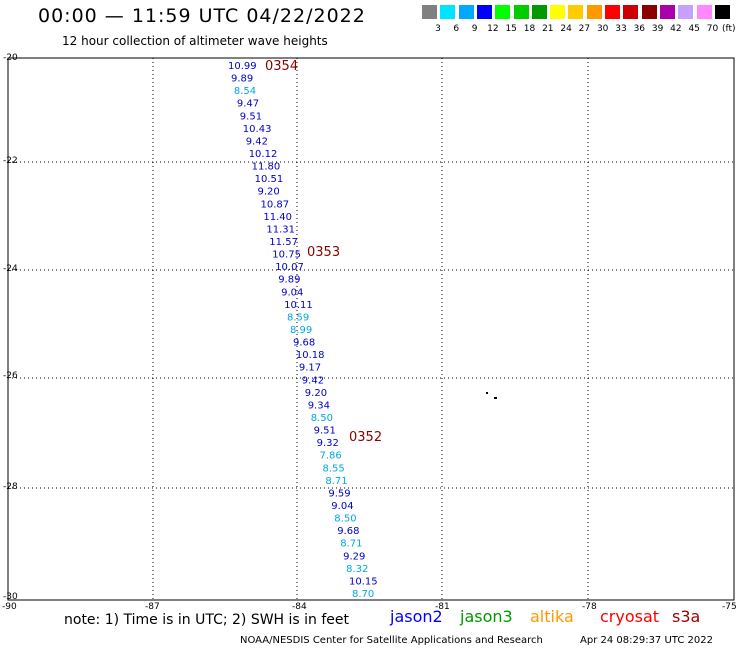 This screenshot has width=740, height=650. What do you see at coordinates (676, 29) in the screenshot?
I see `legend-label: 42` at bounding box center [676, 29].